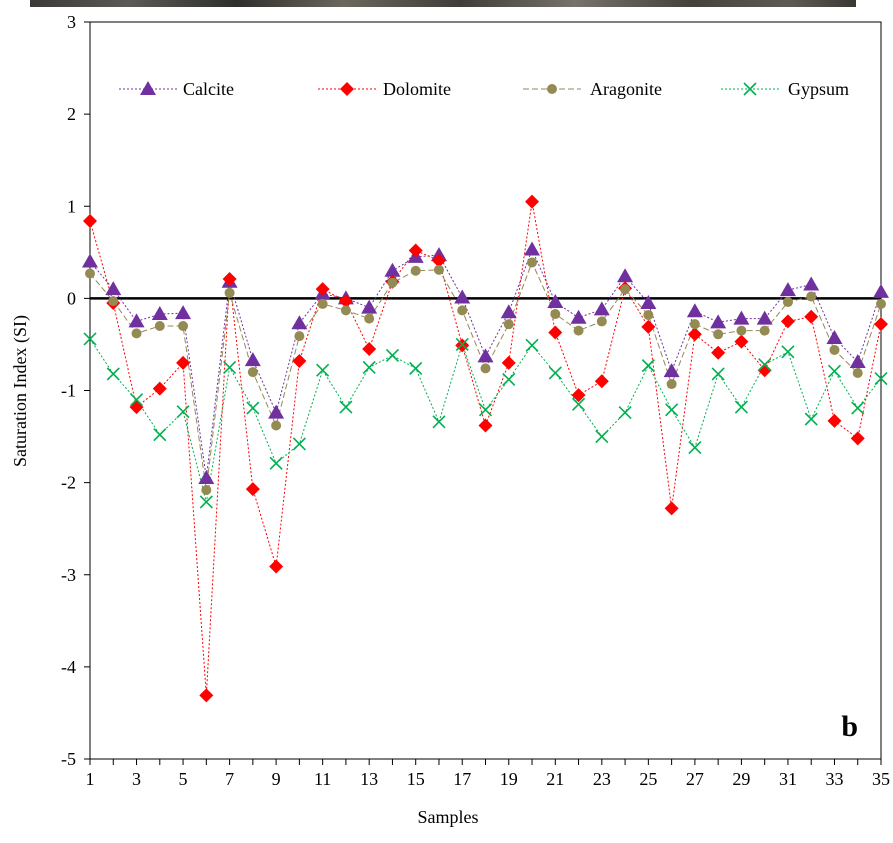  What do you see at coordinates (626, 89) in the screenshot?
I see `legend-label: Aragonite` at bounding box center [626, 89].